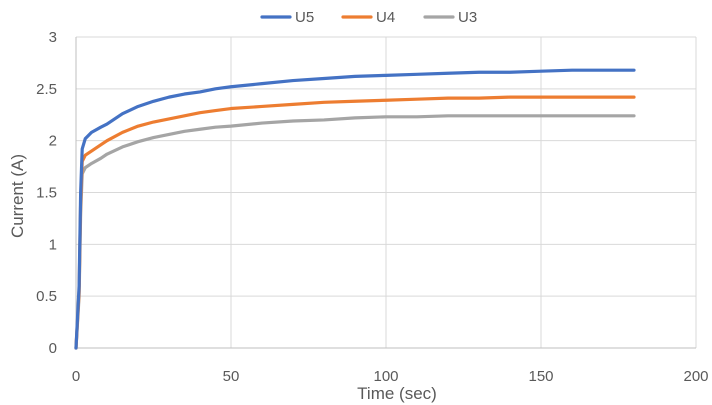  What do you see at coordinates (397, 393) in the screenshot?
I see `x-axis-title: Time (sec)` at bounding box center [397, 393].